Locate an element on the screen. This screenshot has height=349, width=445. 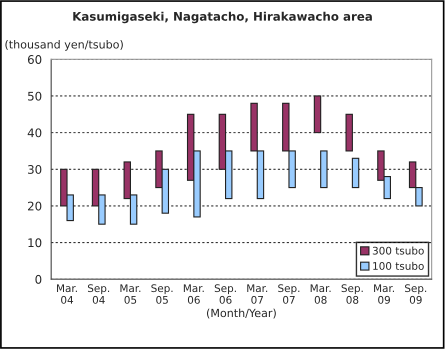
x-axis-title: (Month/Year) is located at coordinates (241, 313).